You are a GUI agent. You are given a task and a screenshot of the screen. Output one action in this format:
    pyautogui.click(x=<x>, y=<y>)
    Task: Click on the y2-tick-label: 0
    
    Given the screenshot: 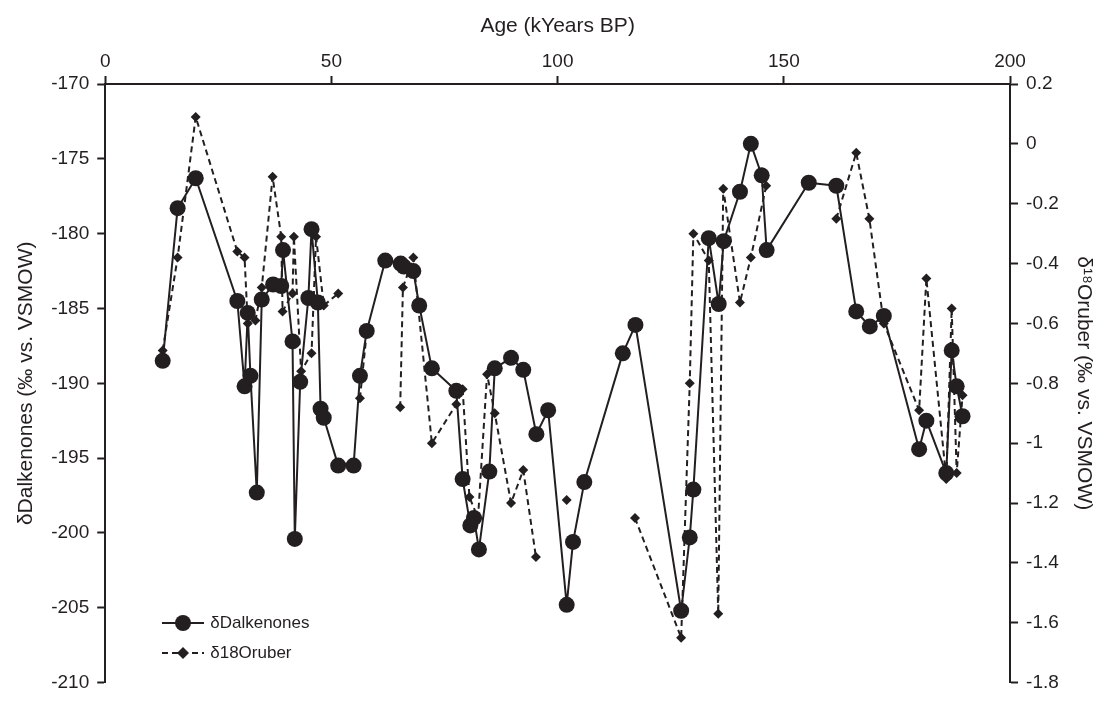 What is the action you would take?
    pyautogui.click(x=1031, y=143)
    